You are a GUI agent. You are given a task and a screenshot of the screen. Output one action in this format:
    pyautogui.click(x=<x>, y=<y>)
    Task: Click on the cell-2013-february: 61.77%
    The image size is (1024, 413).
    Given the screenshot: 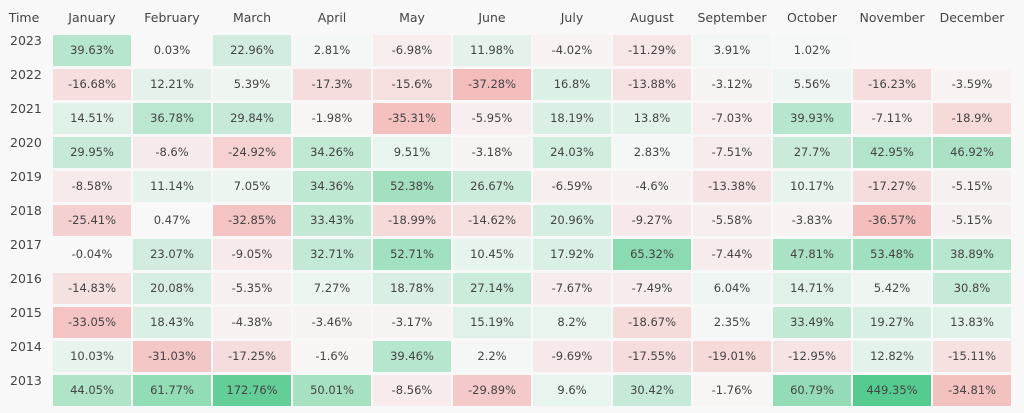 What is the action you would take?
    pyautogui.click(x=172, y=390)
    